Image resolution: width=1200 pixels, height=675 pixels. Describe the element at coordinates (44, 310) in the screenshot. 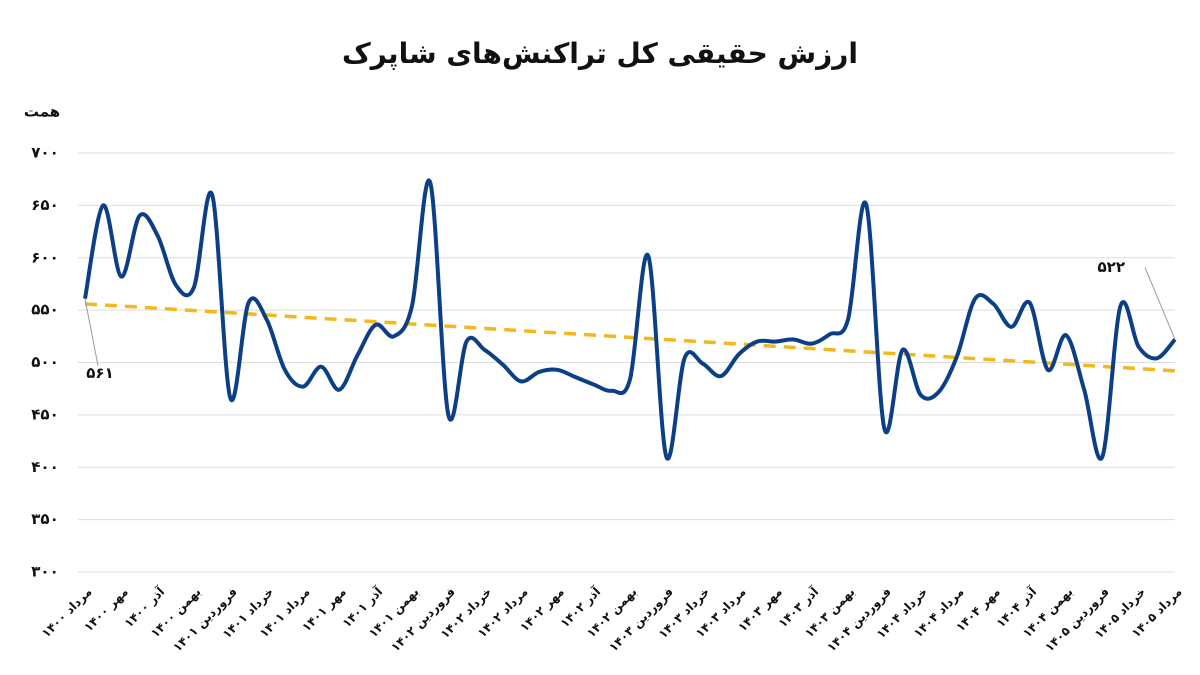

I see `y-tick-label: ۵۵۰` at that location.